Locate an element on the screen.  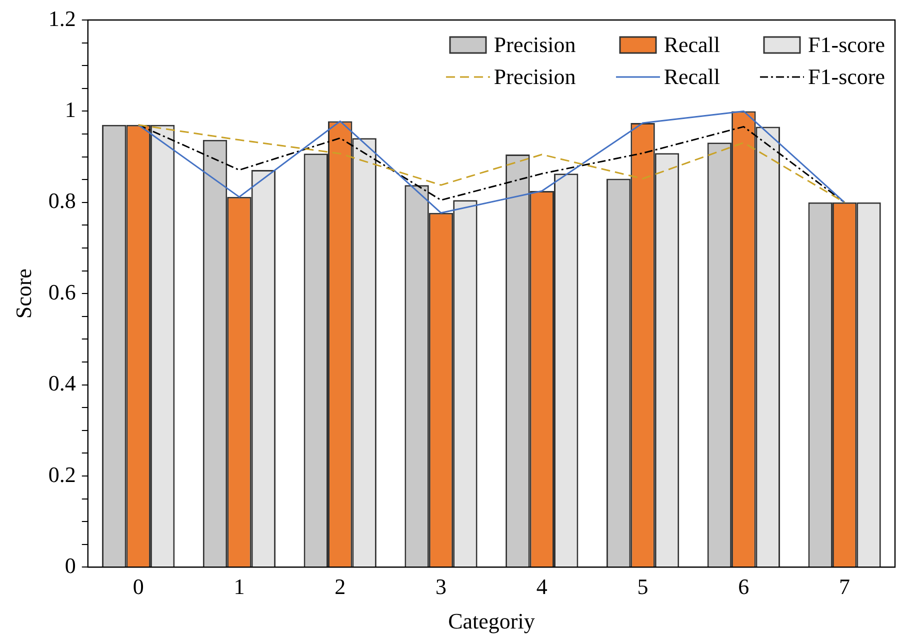
x-tick-label: 4 is located at coordinates (542, 587).